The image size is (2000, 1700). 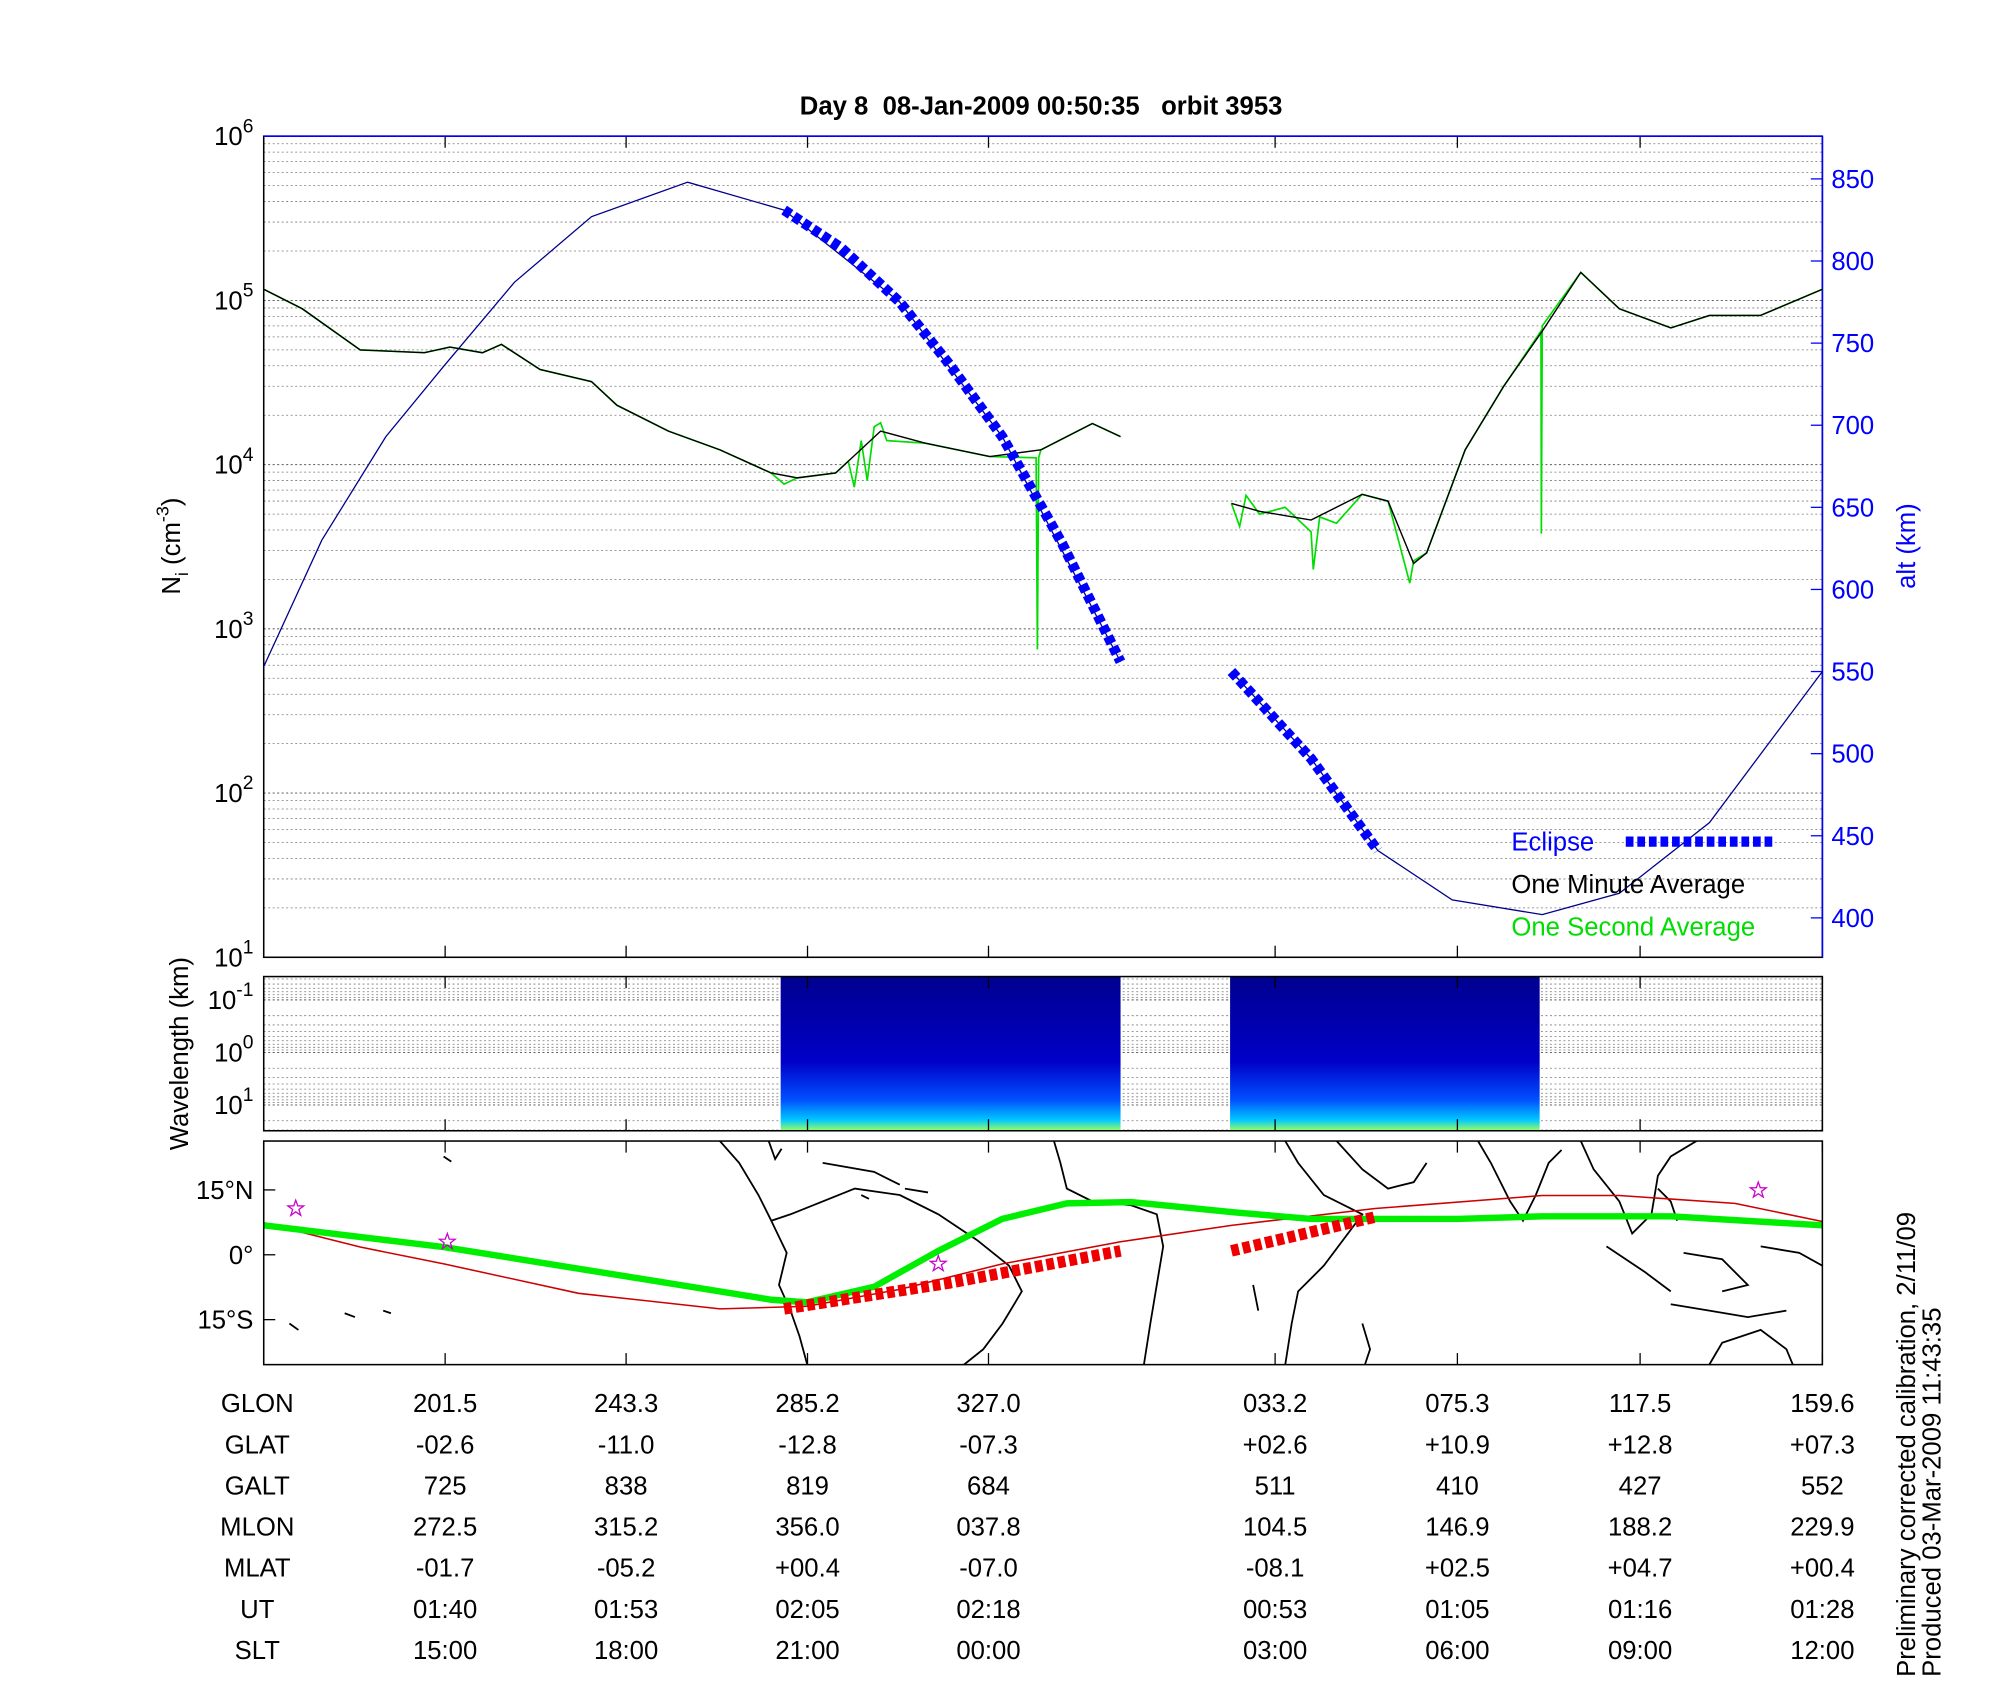 What do you see at coordinates (244, 990) in the screenshot?
I see `tick-exponent: -1` at bounding box center [244, 990].